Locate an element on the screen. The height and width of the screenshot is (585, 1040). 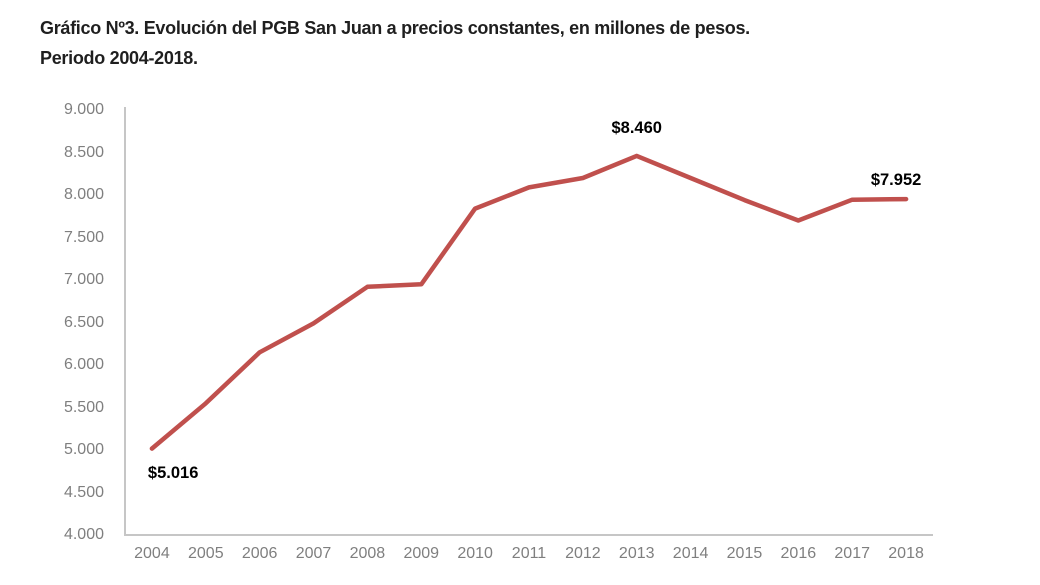
y-tick-label: 7.000 is located at coordinates (83, 279).